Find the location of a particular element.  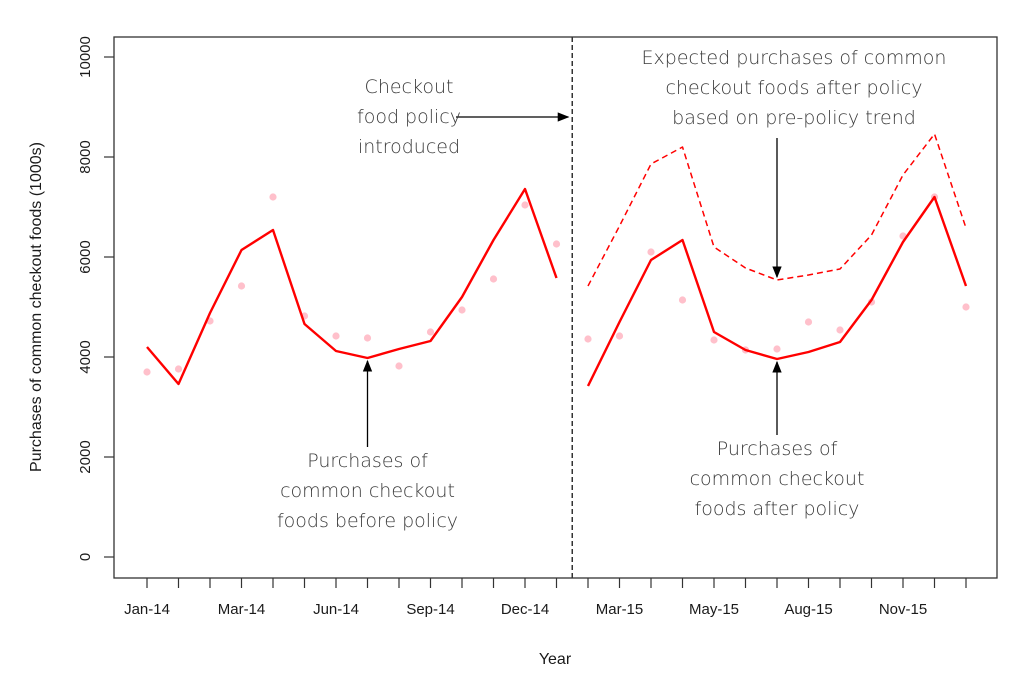

annotation-text: food policy is located at coordinates (409, 117).